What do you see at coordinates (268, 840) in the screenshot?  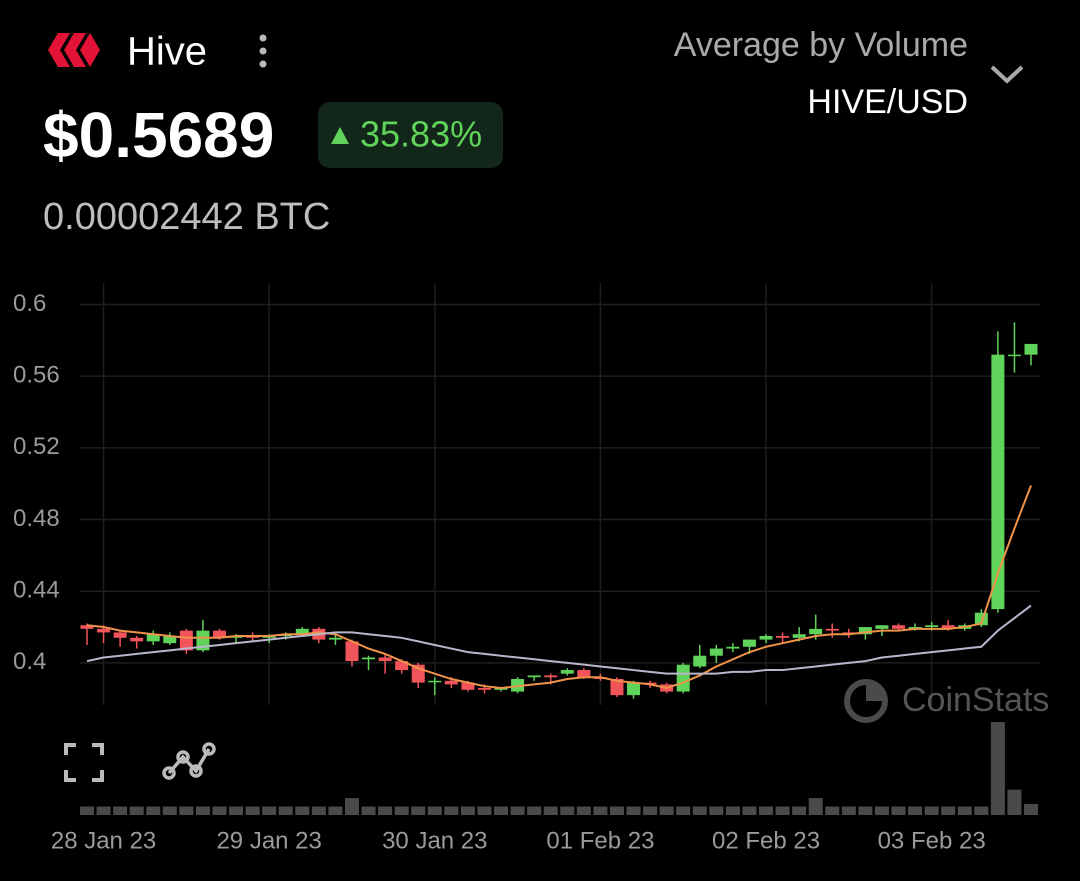 I see `x-tick-label: 29 Jan 23` at bounding box center [268, 840].